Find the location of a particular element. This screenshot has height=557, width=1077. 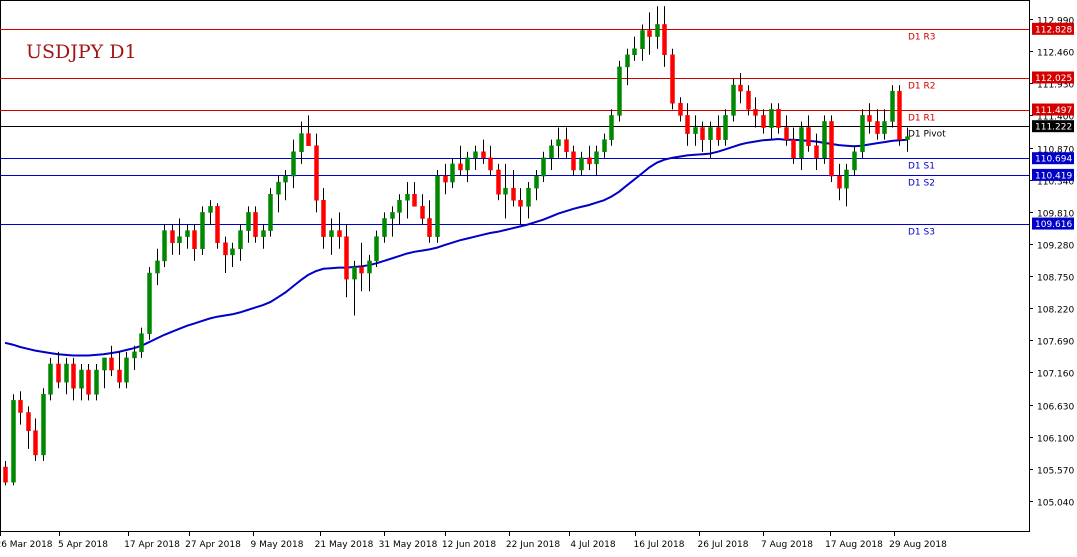

y-tick-label: 110.340 is located at coordinates (1055, 183).